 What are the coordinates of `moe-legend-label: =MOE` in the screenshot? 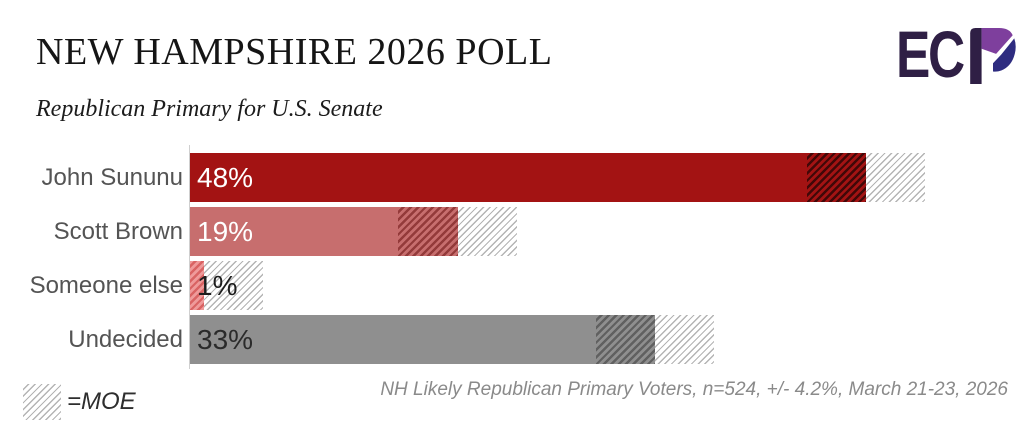 It's located at (101, 401).